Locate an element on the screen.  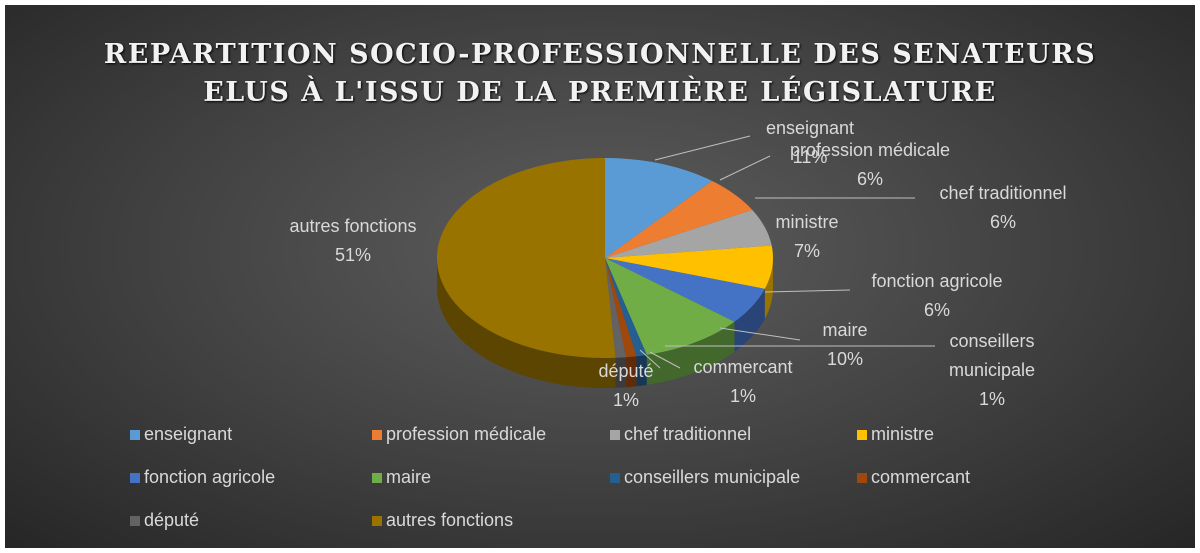
data-label: commercant 1% is located at coordinates (742, 382).